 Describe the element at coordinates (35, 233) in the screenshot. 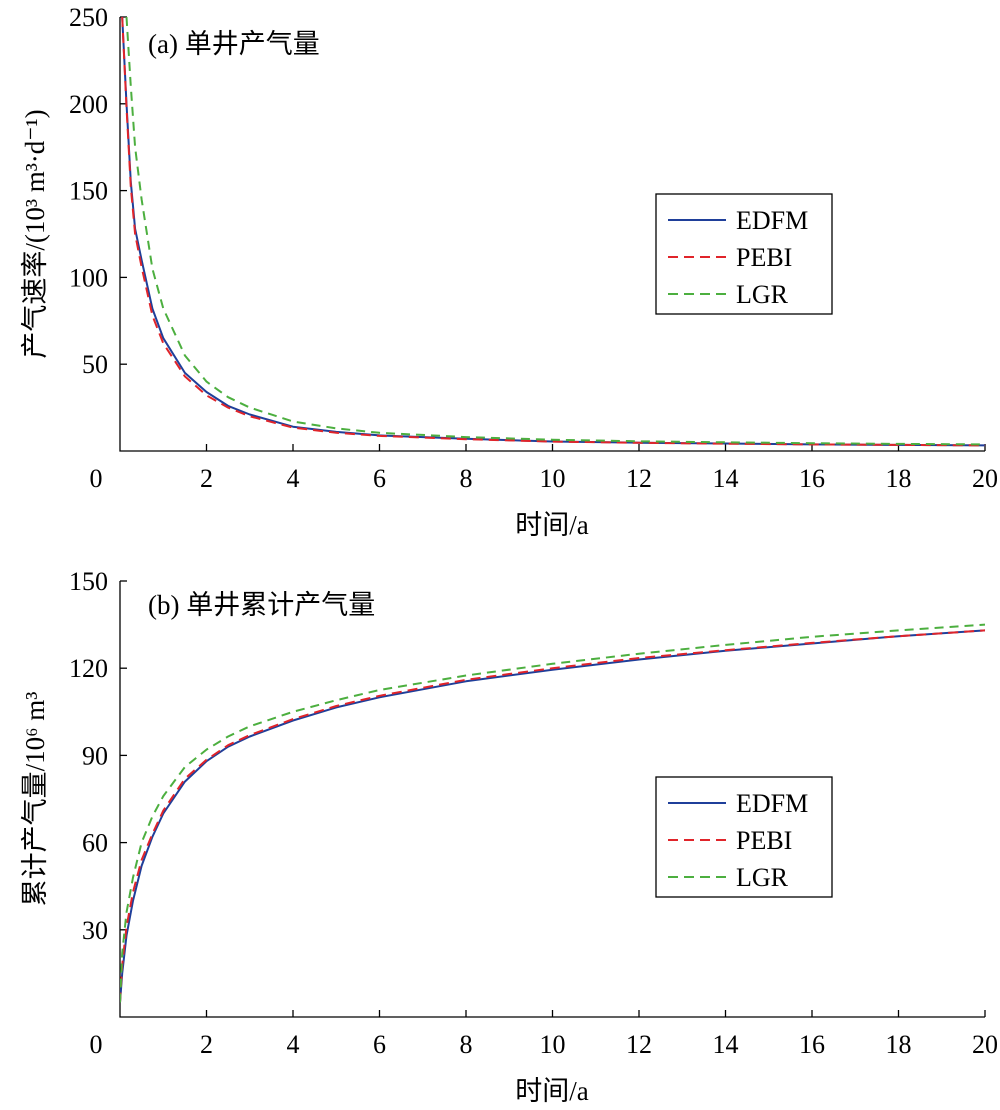

I see `panel-a-y-axis-title: 产气速率/(10³ m³·d⁻¹)` at that location.